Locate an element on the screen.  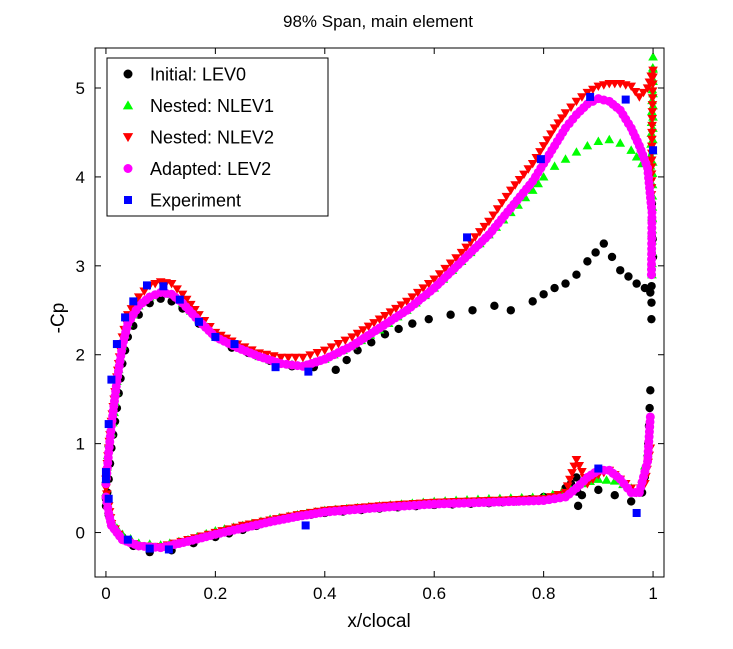
legend-label: Adapted: LEV2 is located at coordinates (210, 169).